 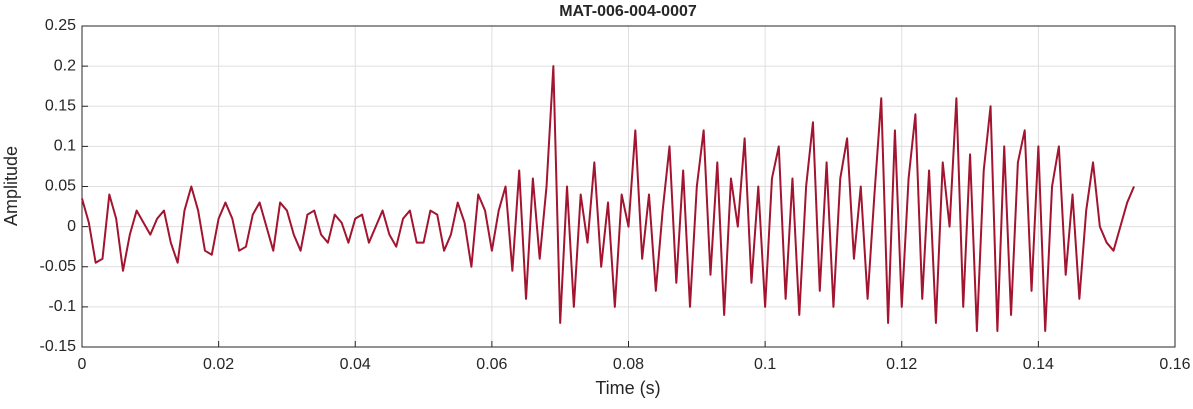 What do you see at coordinates (491, 364) in the screenshot?
I see `x-tick-label: 0.06` at bounding box center [491, 364].